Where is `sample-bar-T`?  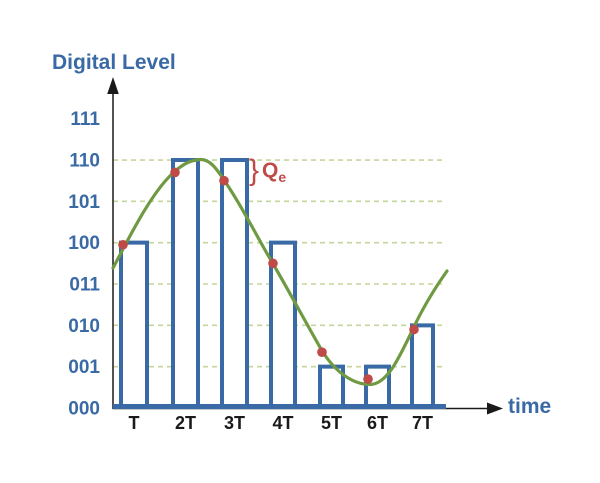 sample-bar-T is located at coordinates (134, 324).